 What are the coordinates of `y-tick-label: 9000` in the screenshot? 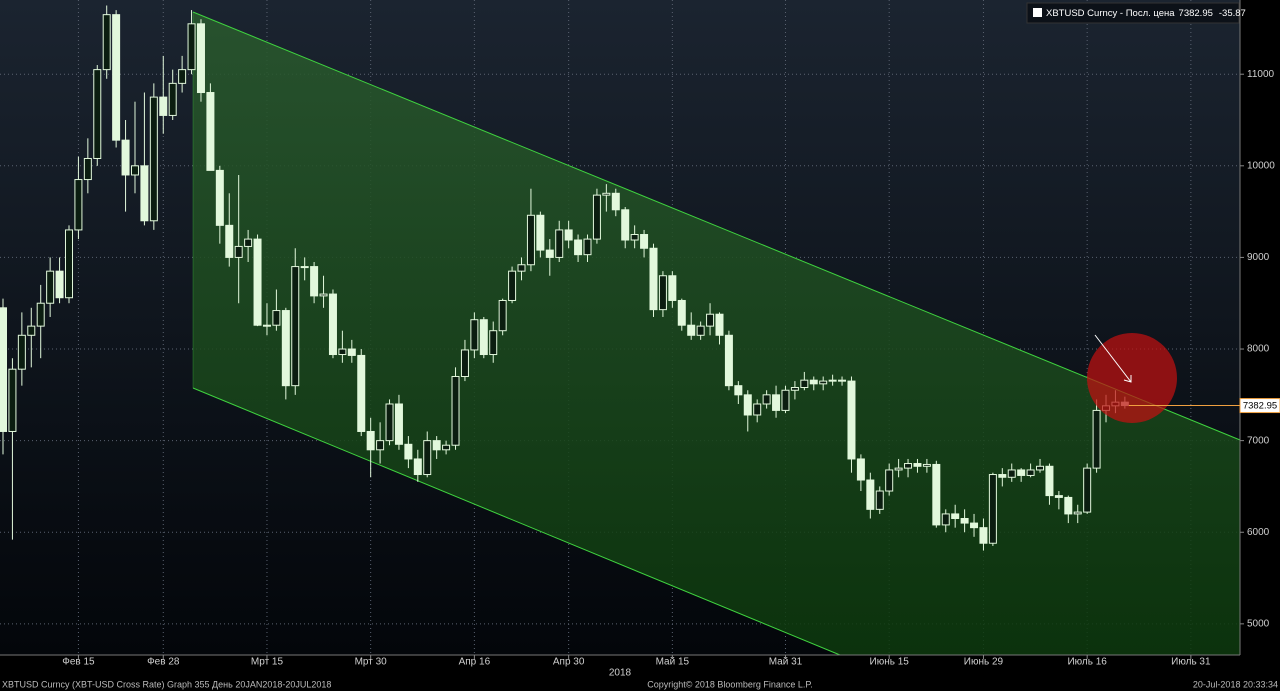 It's located at (1258, 257).